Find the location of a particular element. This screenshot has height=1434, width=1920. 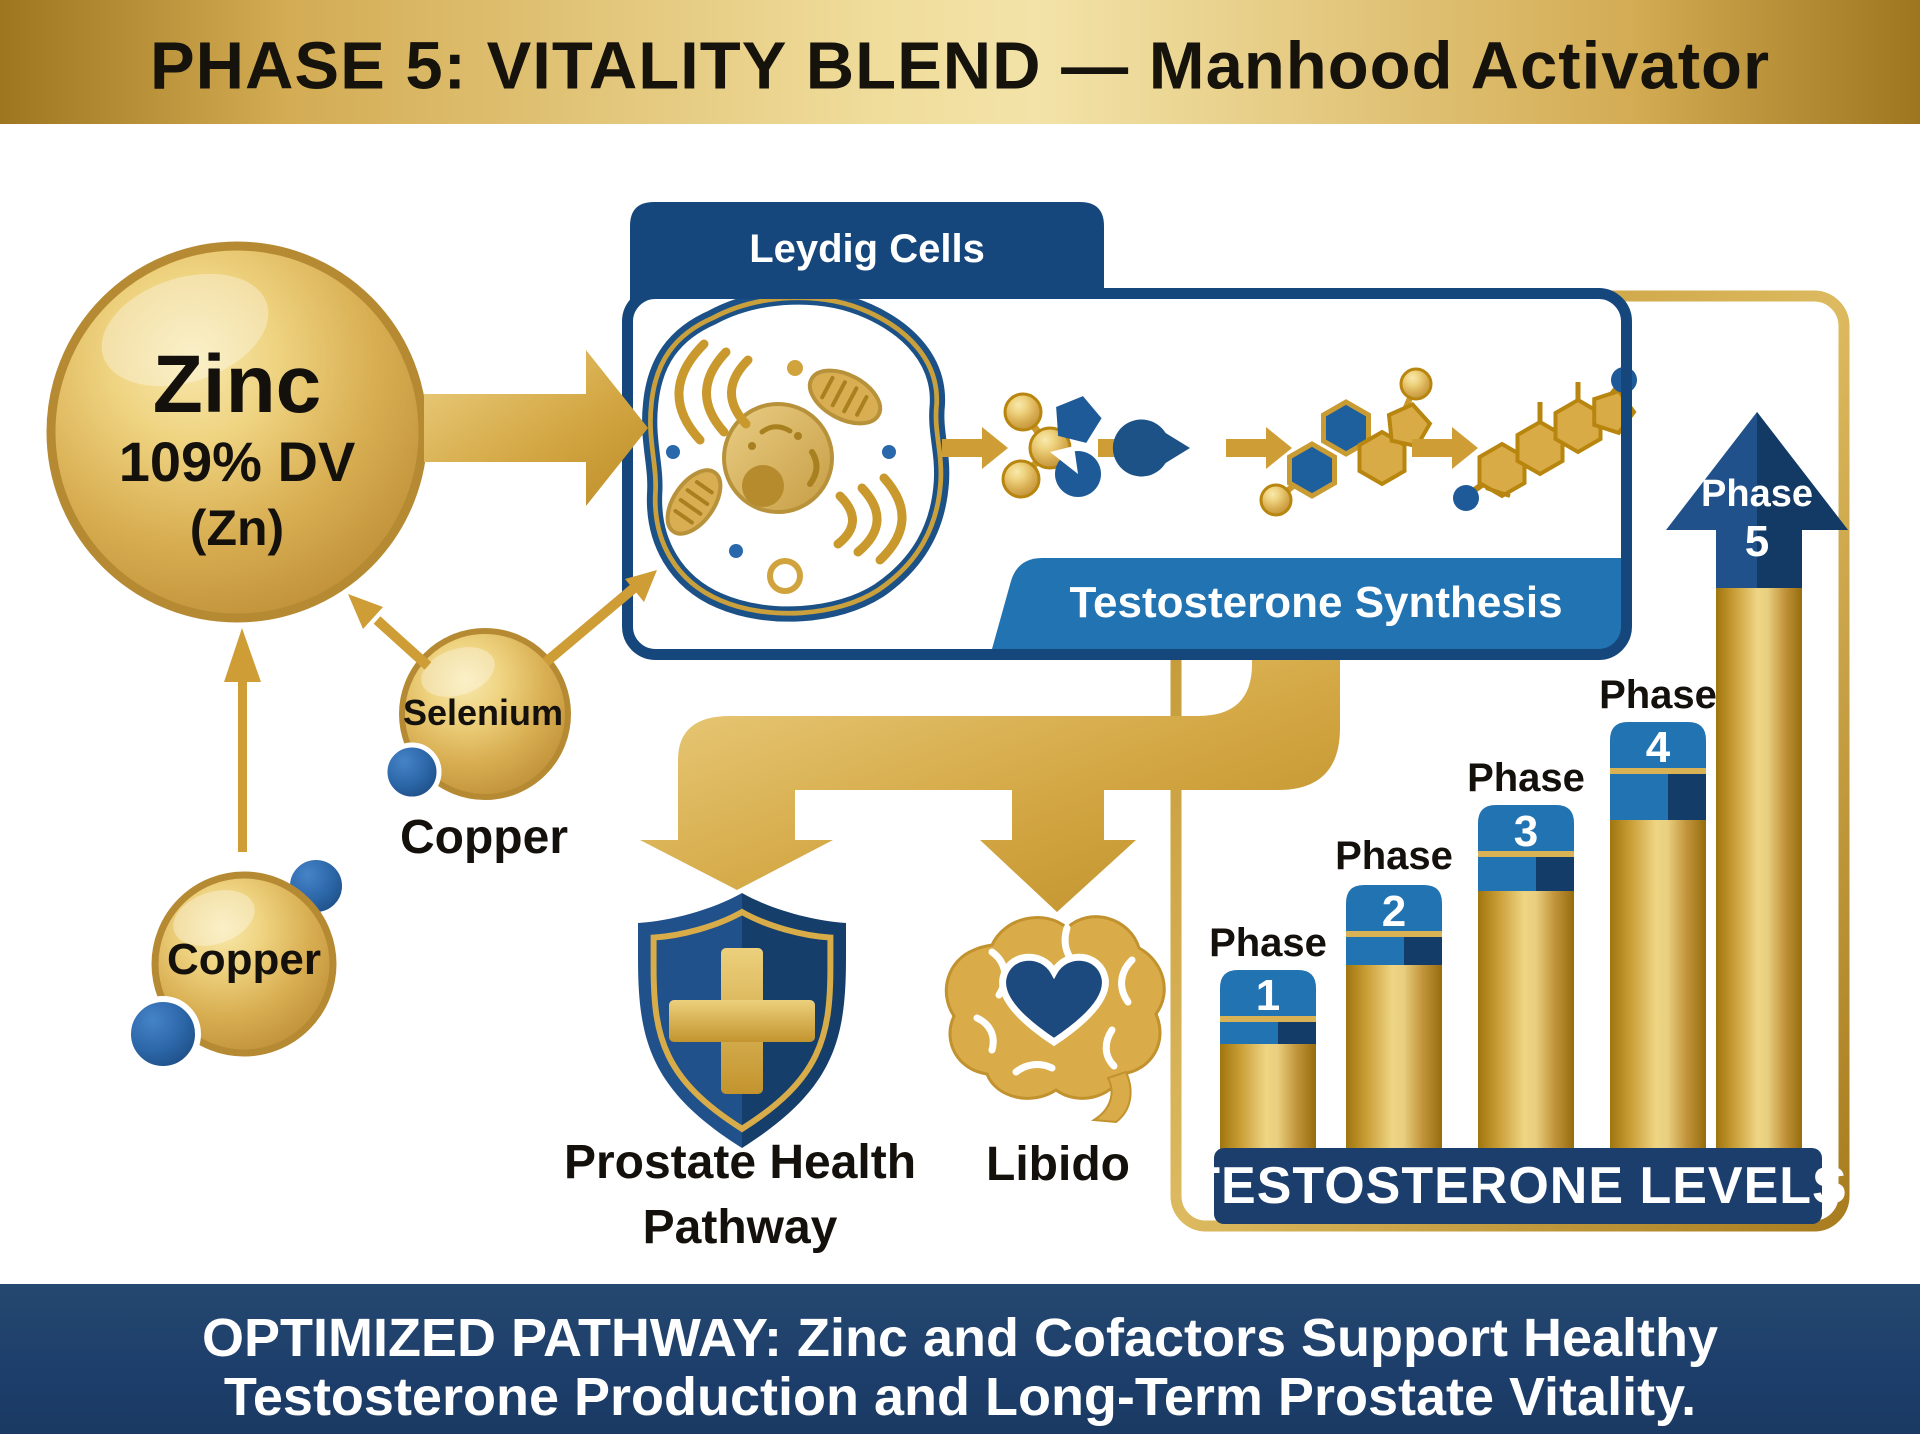

phase-4-number: 4 is located at coordinates (1658, 747).